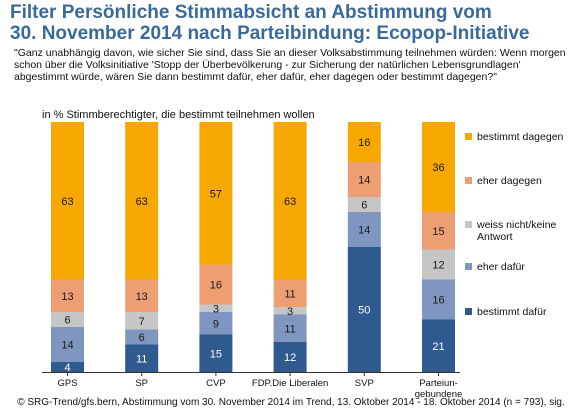  I want to click on legend-swatch-weiss_nicht, so click(468, 224).